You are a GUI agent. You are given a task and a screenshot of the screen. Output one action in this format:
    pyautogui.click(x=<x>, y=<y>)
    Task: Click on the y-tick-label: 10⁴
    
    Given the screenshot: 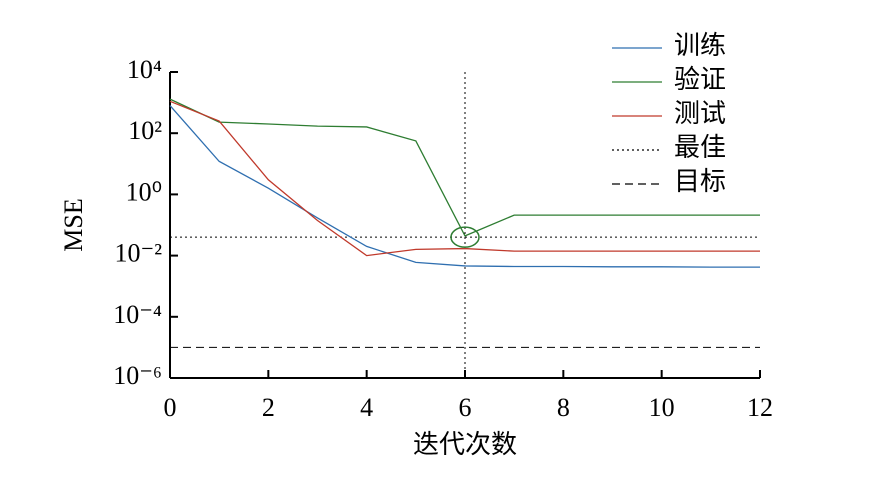 What is the action you would take?
    pyautogui.click(x=144, y=69)
    